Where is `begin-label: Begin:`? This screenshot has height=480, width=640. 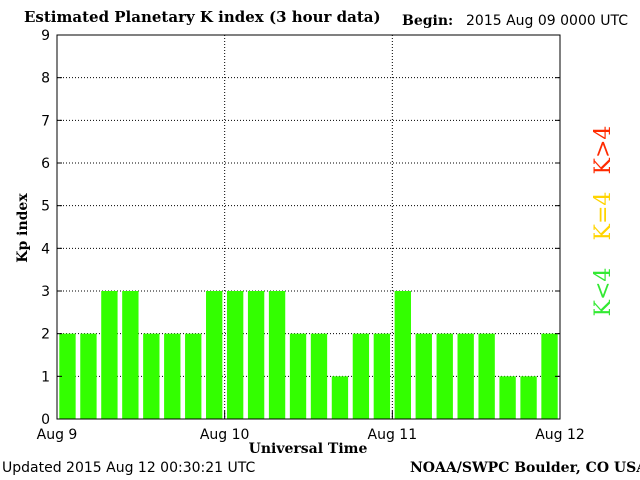
begin-label: Begin: is located at coordinates (428, 21).